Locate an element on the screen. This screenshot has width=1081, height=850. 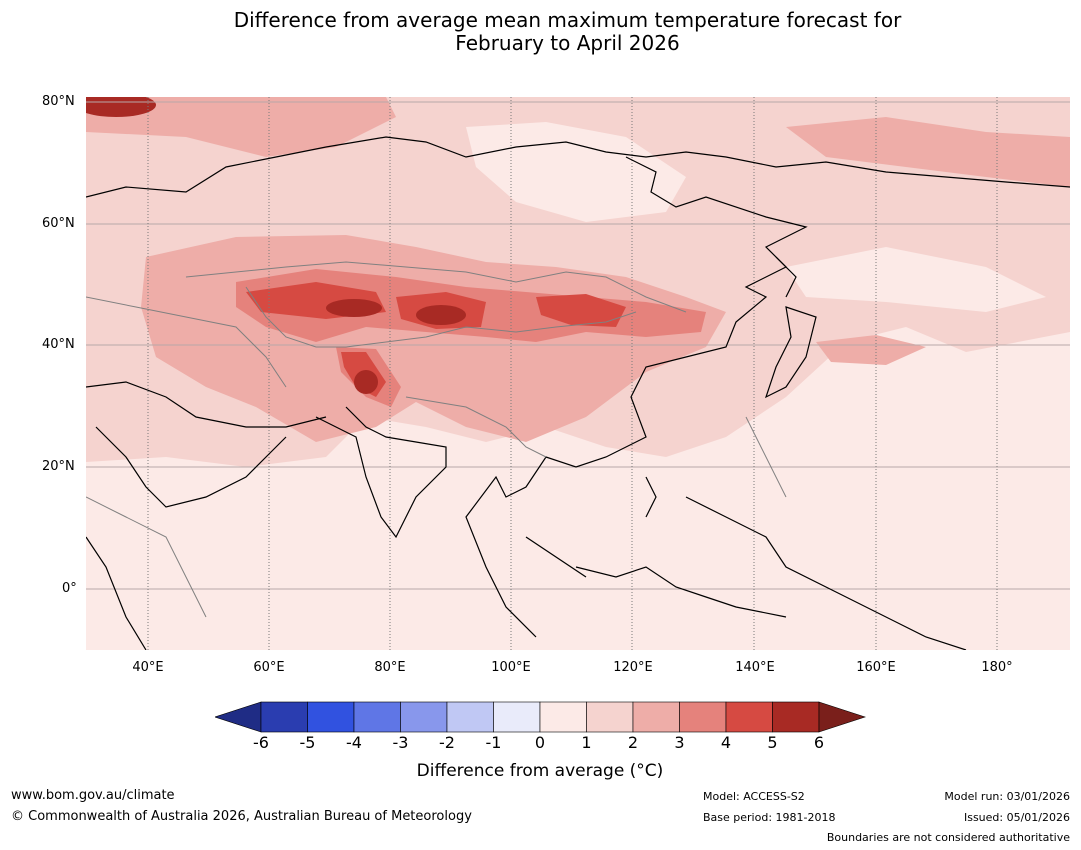
lat-label-0: 0° is located at coordinates (69, 588).